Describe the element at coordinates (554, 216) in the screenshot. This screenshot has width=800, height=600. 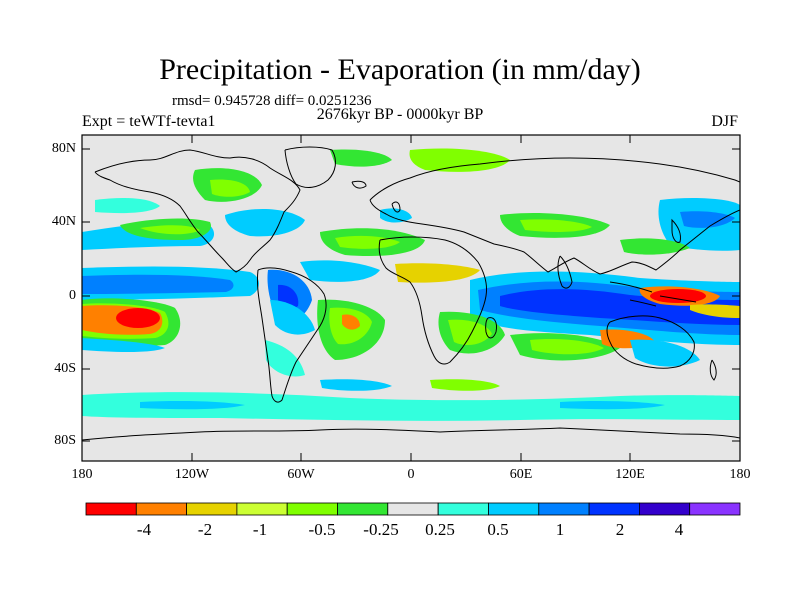
I see `coast-eurasia` at that location.